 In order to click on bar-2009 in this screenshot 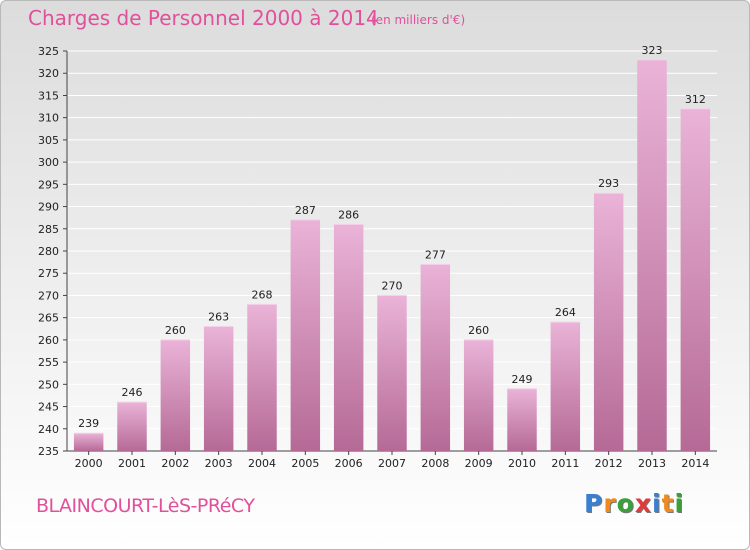, I will do `click(478, 395)`.